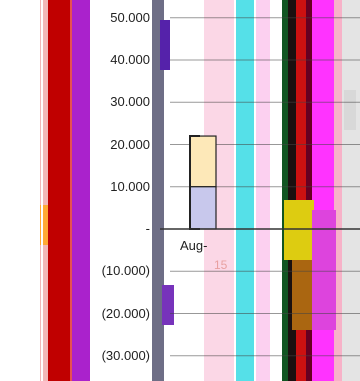  Describe the element at coordinates (301, 190) in the screenshot. I see `stripe-red-right` at that location.